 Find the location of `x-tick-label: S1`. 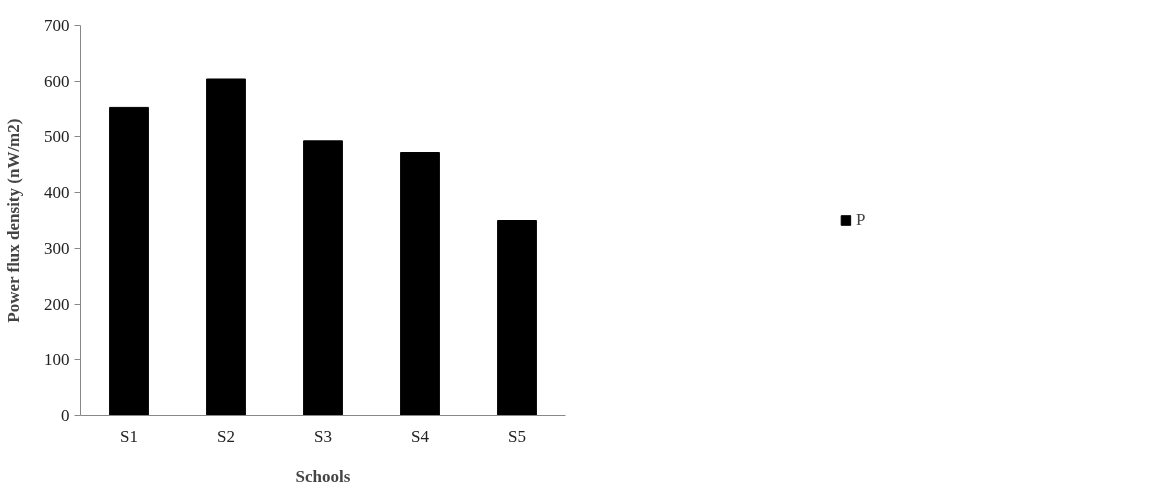

x-tick-label: S1 is located at coordinates (129, 436).